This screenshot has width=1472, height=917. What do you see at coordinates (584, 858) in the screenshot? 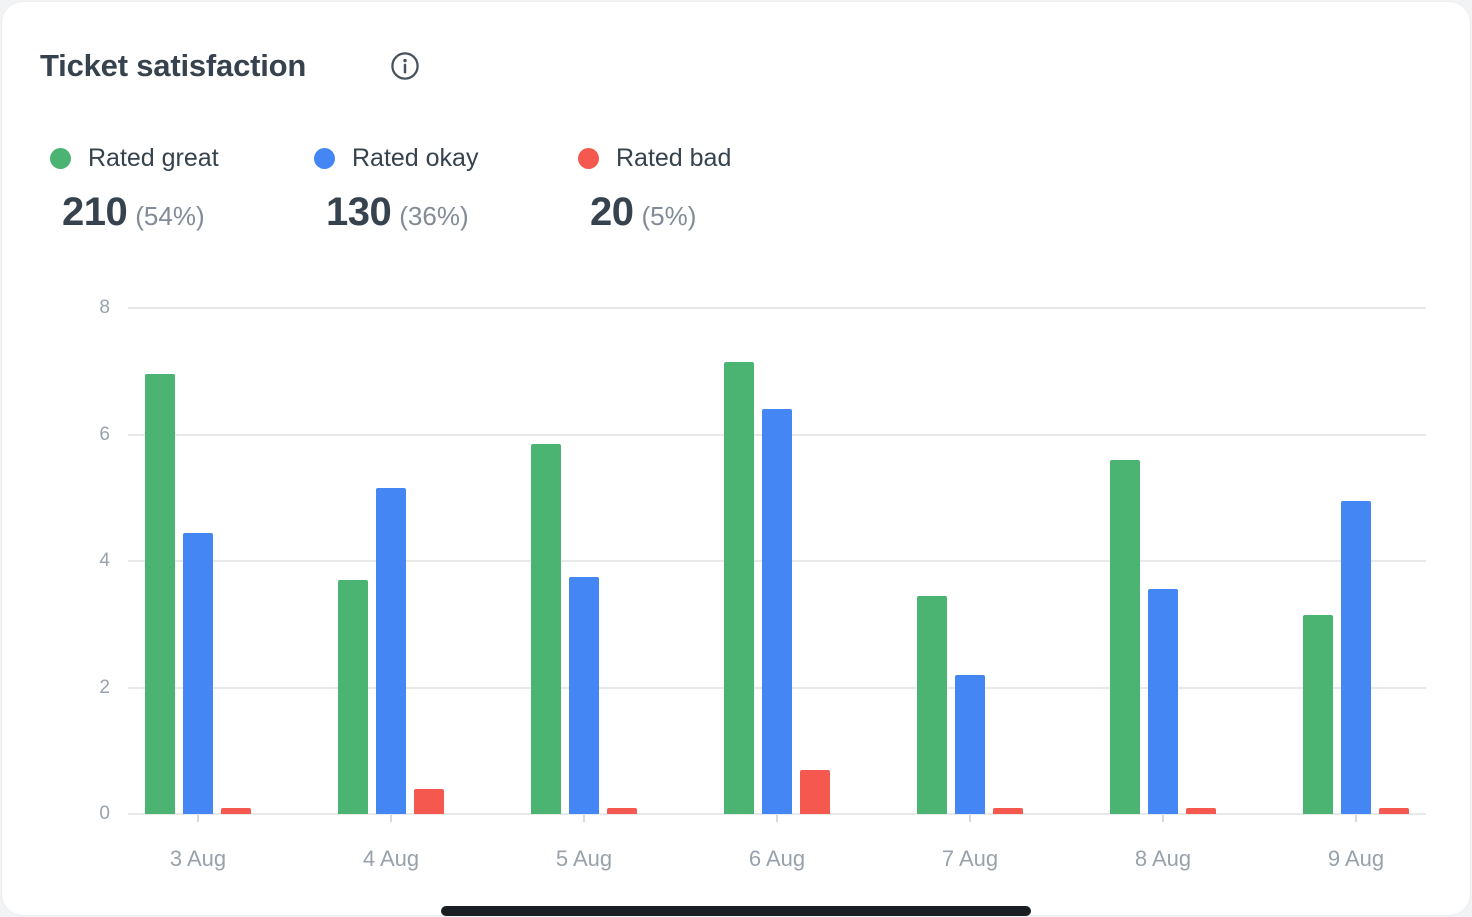
I see `x-axis-label-5-aug: 5 Aug` at bounding box center [584, 858].